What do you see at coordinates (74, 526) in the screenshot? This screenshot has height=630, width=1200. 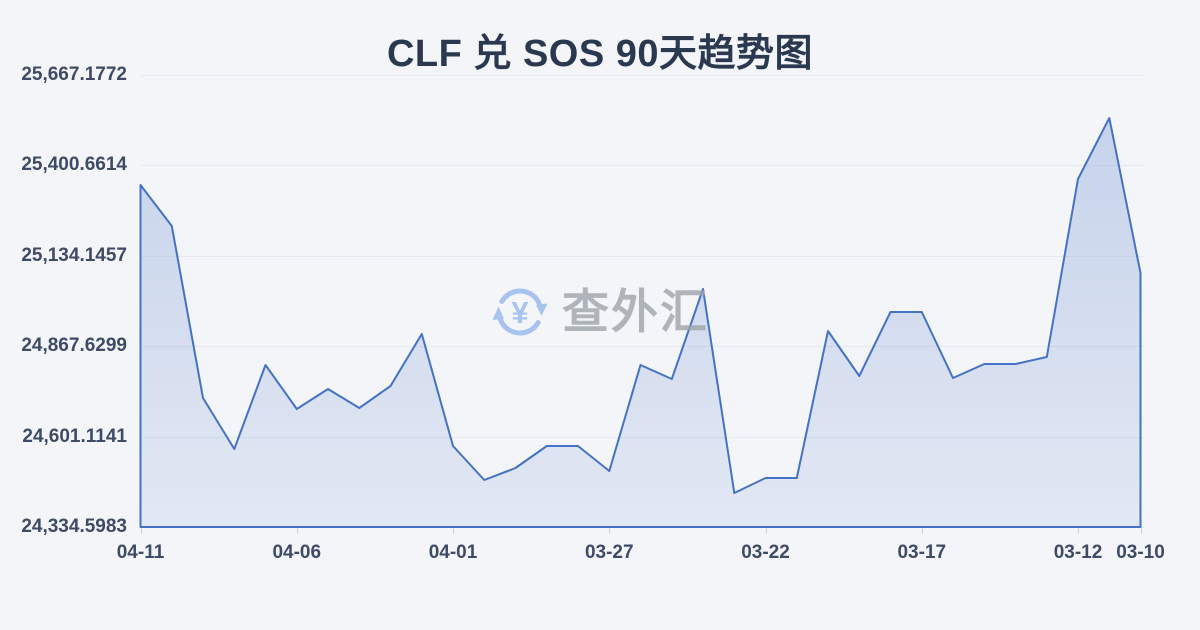 I see `y-axis-label: 24,334.5983` at bounding box center [74, 526].